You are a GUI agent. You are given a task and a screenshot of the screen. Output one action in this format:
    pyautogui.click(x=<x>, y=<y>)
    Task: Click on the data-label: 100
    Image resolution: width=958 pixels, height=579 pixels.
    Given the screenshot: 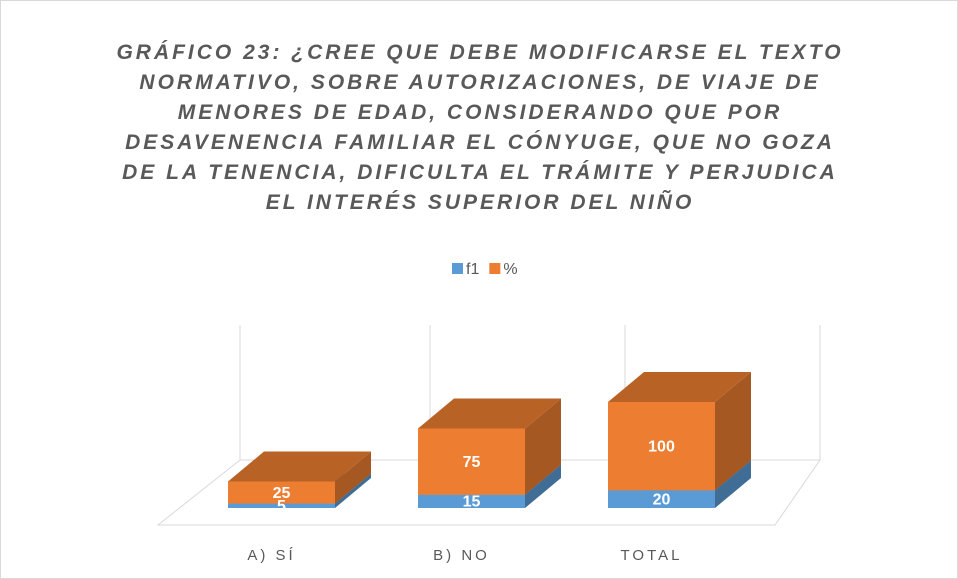 What is the action you would take?
    pyautogui.click(x=661, y=446)
    